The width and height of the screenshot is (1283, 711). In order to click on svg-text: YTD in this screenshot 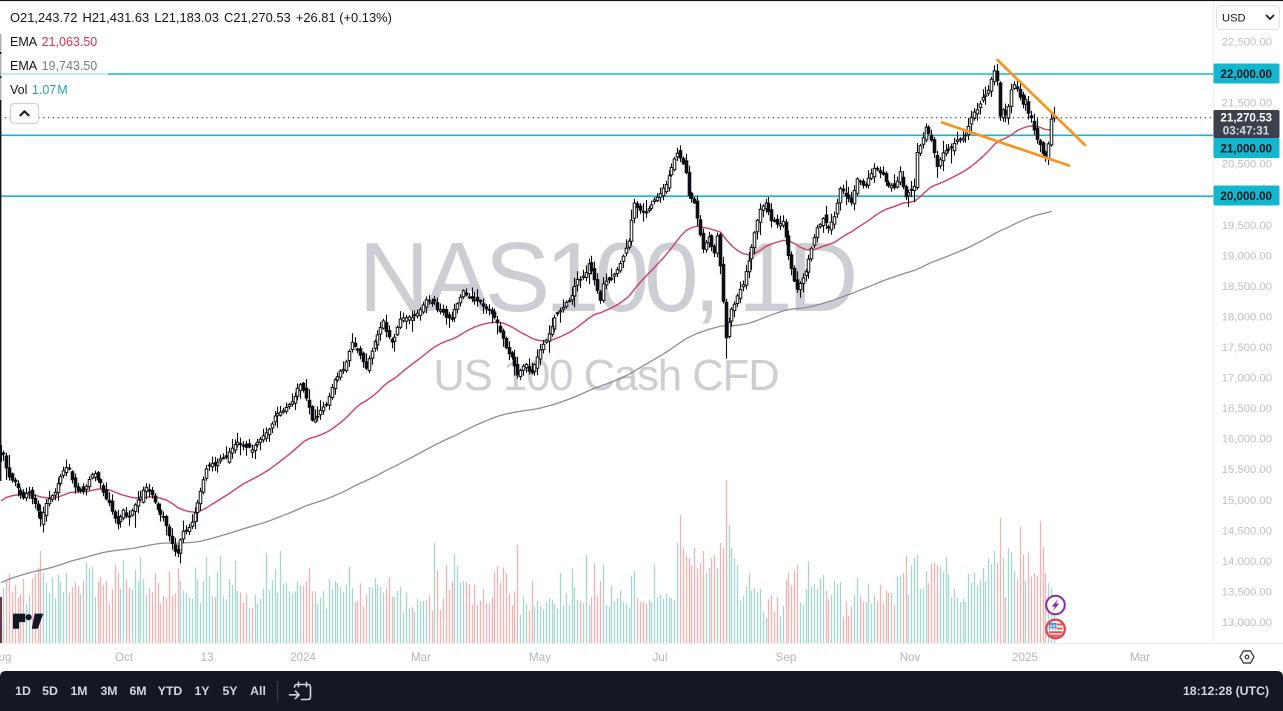, I will do `click(170, 691)`.